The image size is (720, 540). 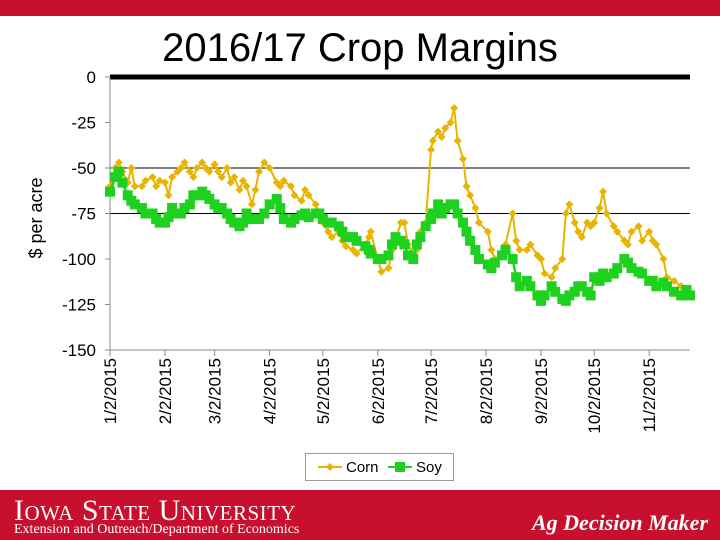 What do you see at coordinates (400, 467) in the screenshot?
I see `legend-soy-marker` at bounding box center [400, 467].